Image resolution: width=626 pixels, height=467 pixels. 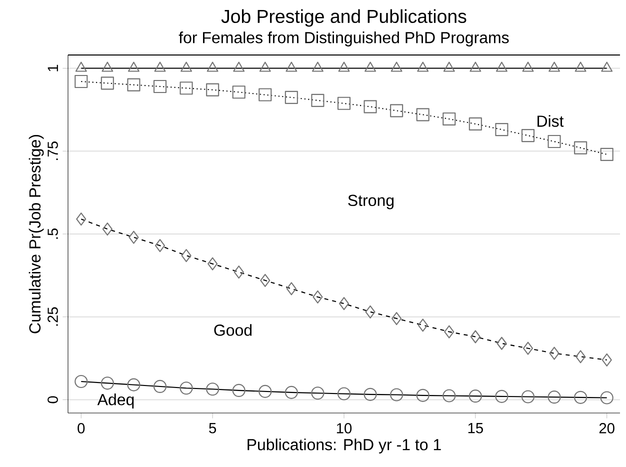 What do you see at coordinates (115, 401) in the screenshot?
I see `annotation: Adeq` at bounding box center [115, 401].